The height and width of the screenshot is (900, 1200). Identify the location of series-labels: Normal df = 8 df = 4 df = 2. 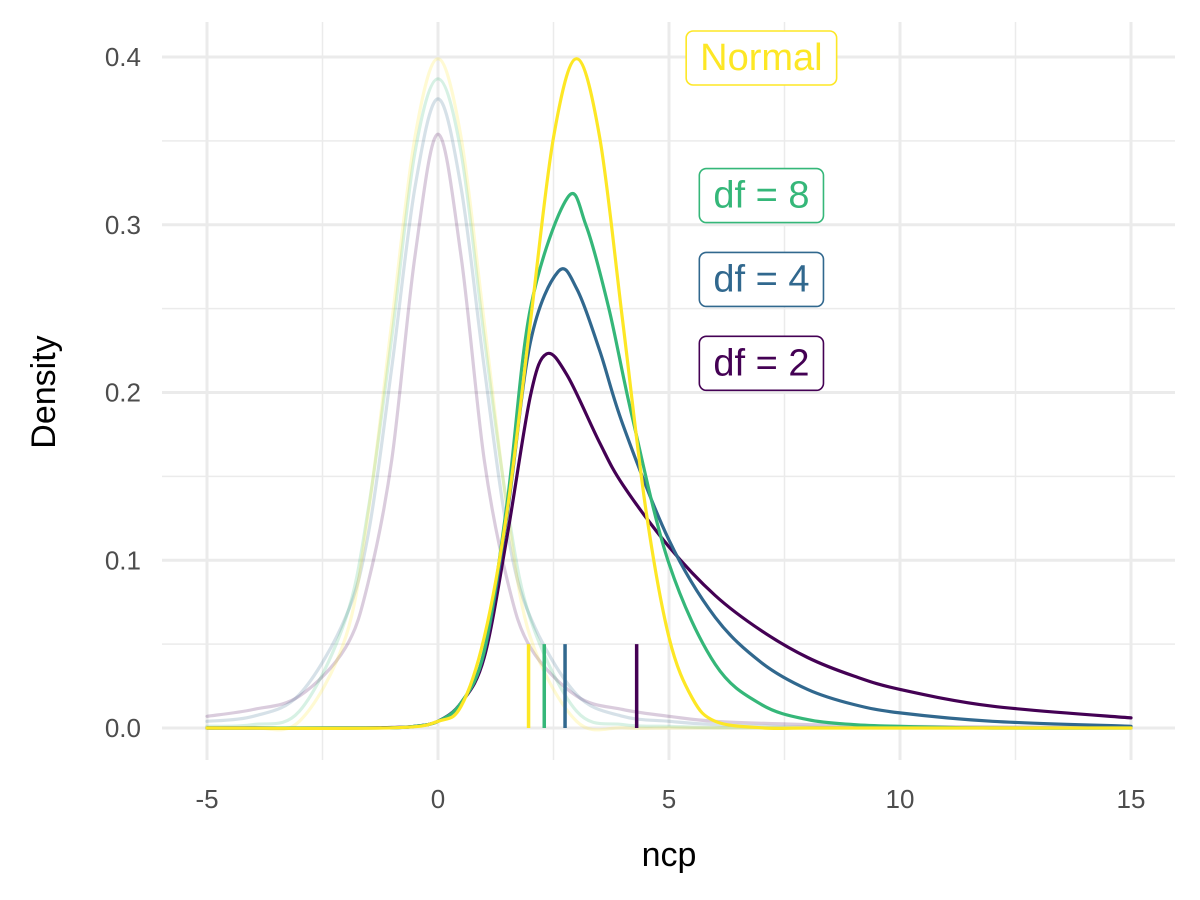
(761, 211).